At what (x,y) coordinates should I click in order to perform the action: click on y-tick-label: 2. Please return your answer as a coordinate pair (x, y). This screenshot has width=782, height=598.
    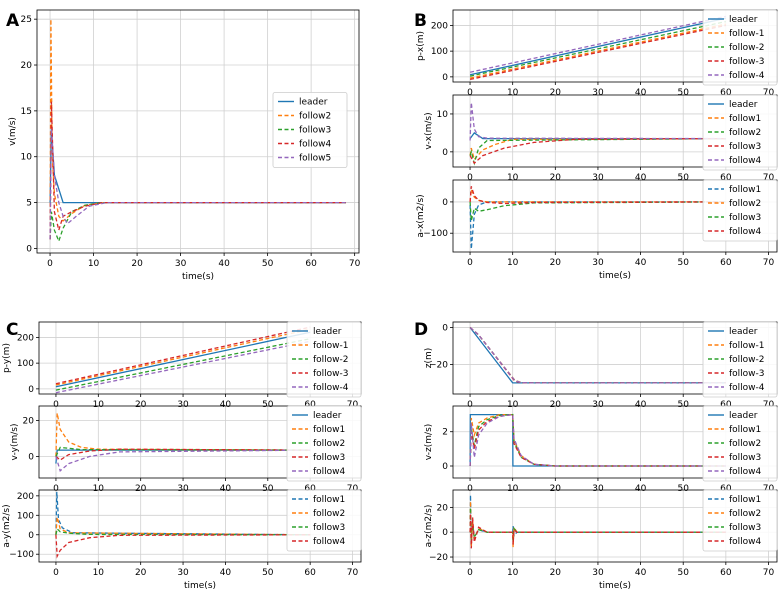
    Looking at the image, I should click on (445, 433).